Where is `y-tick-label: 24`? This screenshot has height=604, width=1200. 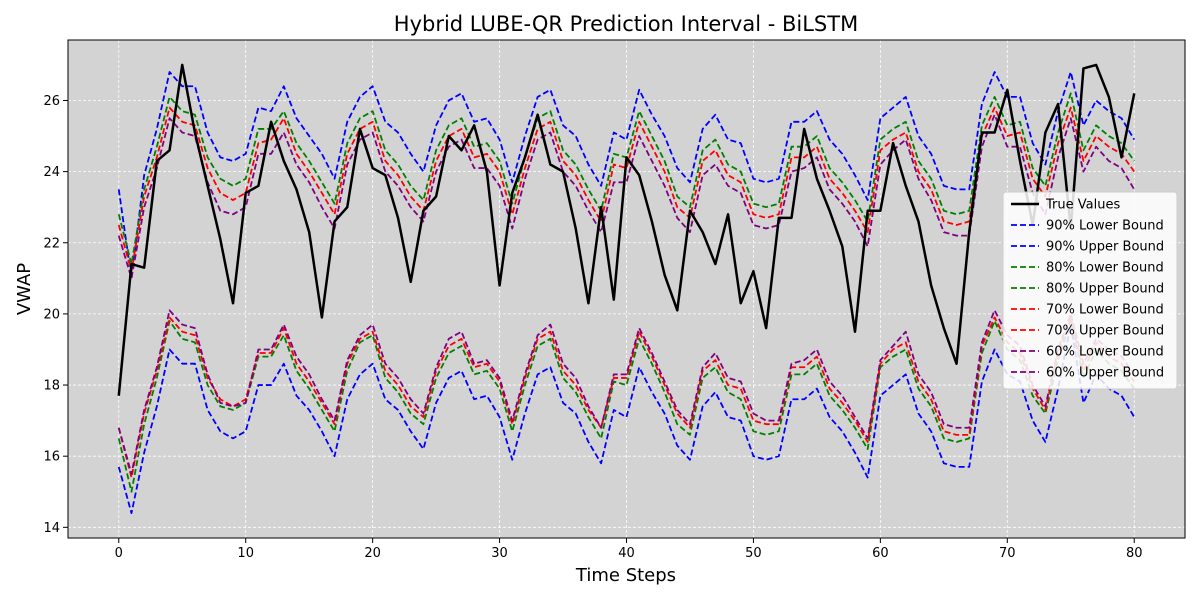
y-tick-label: 24 is located at coordinates (51, 172).